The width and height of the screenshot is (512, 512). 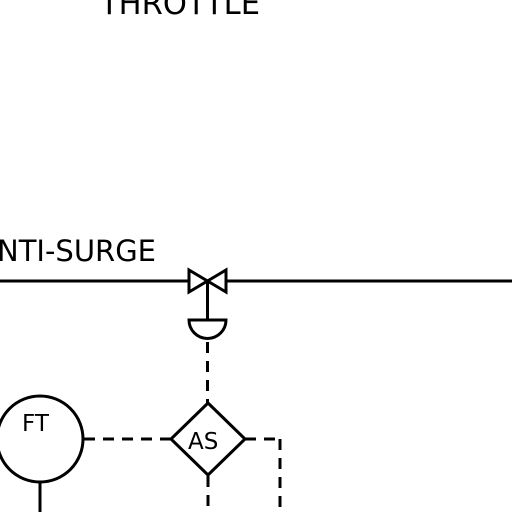 What do you see at coordinates (36, 424) in the screenshot?
I see `flow-transmitter-label: FT` at bounding box center [36, 424].